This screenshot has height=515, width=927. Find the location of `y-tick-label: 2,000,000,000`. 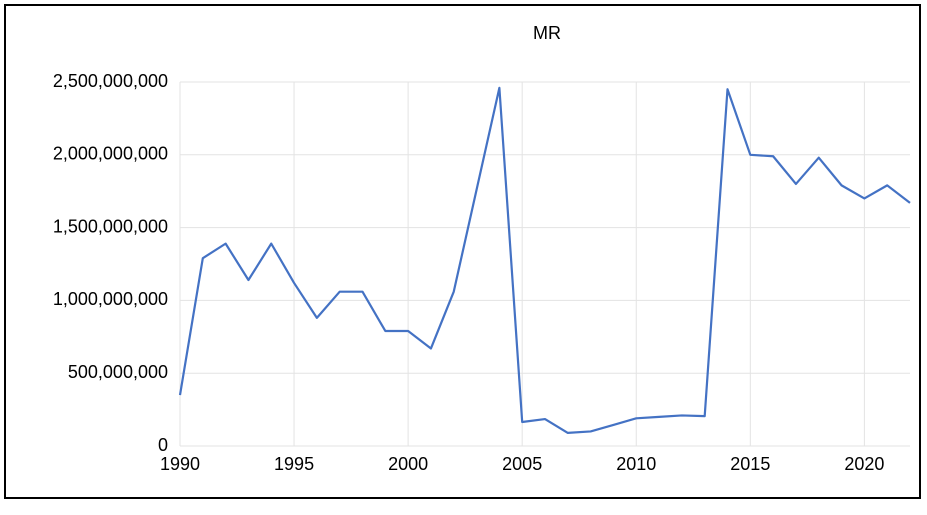

y-tick-label: 2,000,000,000 is located at coordinates (110, 154).